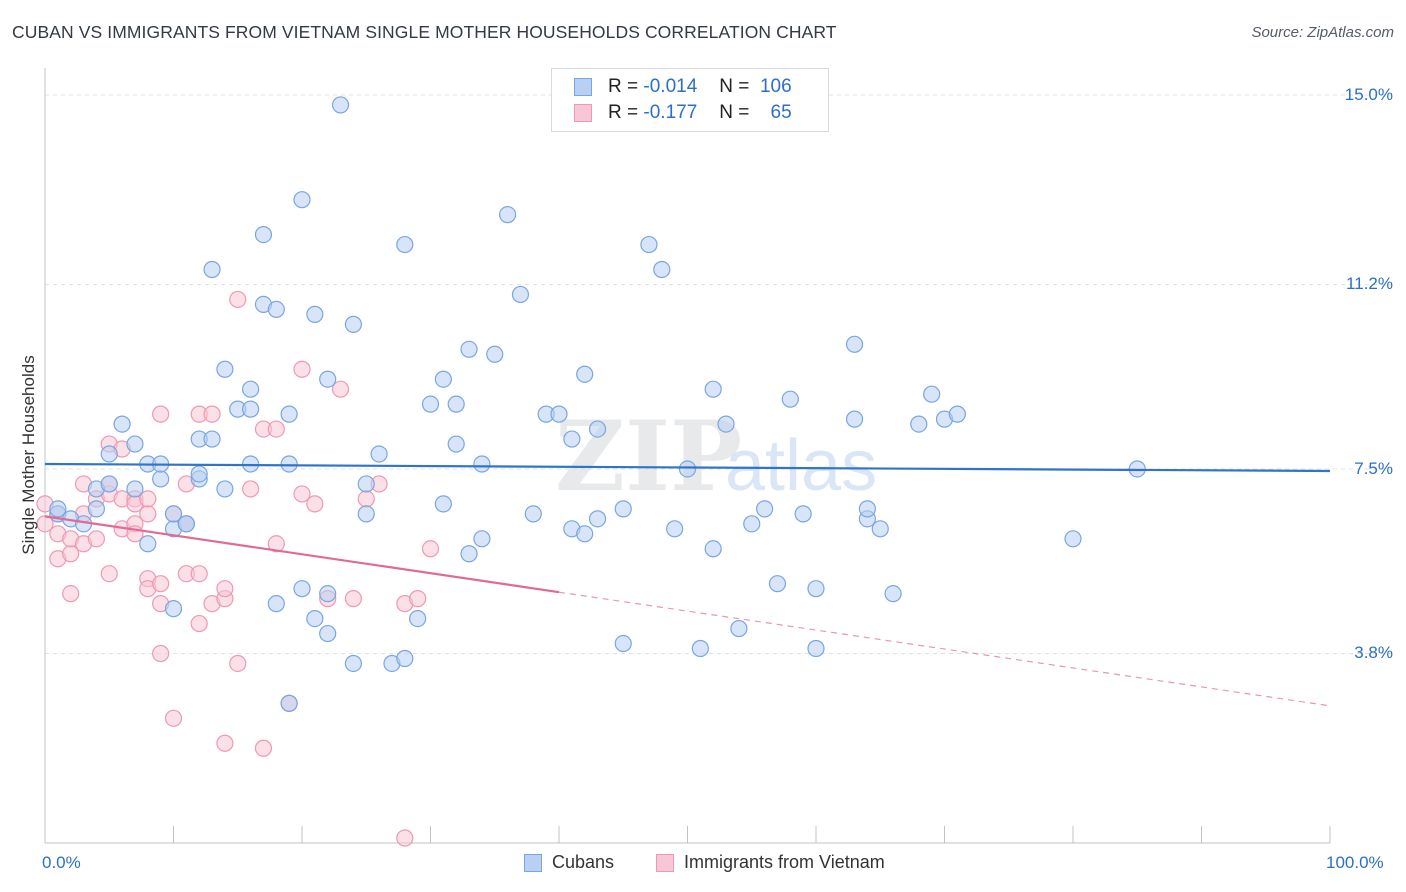 The height and width of the screenshot is (892, 1406). I want to click on legend-row-cubans: R = -0.014 N = 106, so click(683, 87).